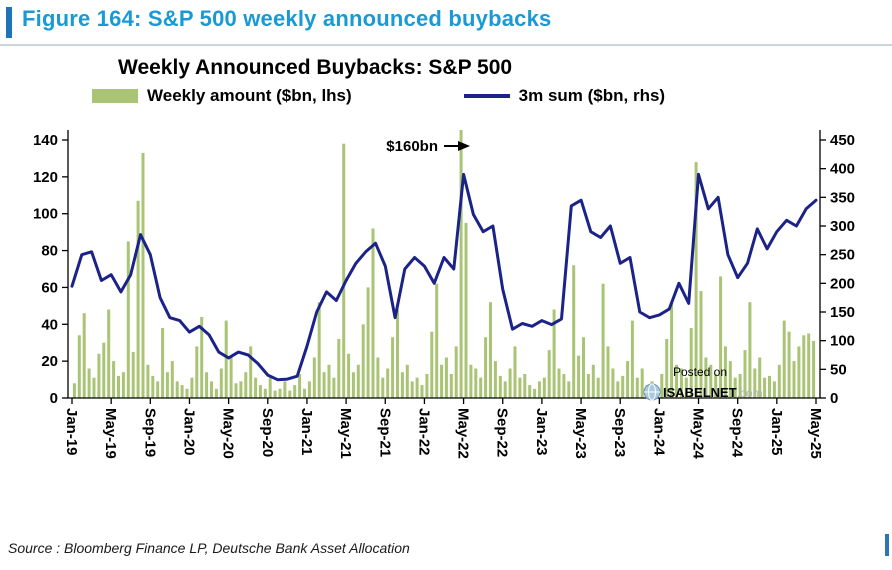 Image resolution: width=892 pixels, height=570 pixels. What do you see at coordinates (267, 432) in the screenshot?
I see `svg-text: Sep-20` at bounding box center [267, 432].